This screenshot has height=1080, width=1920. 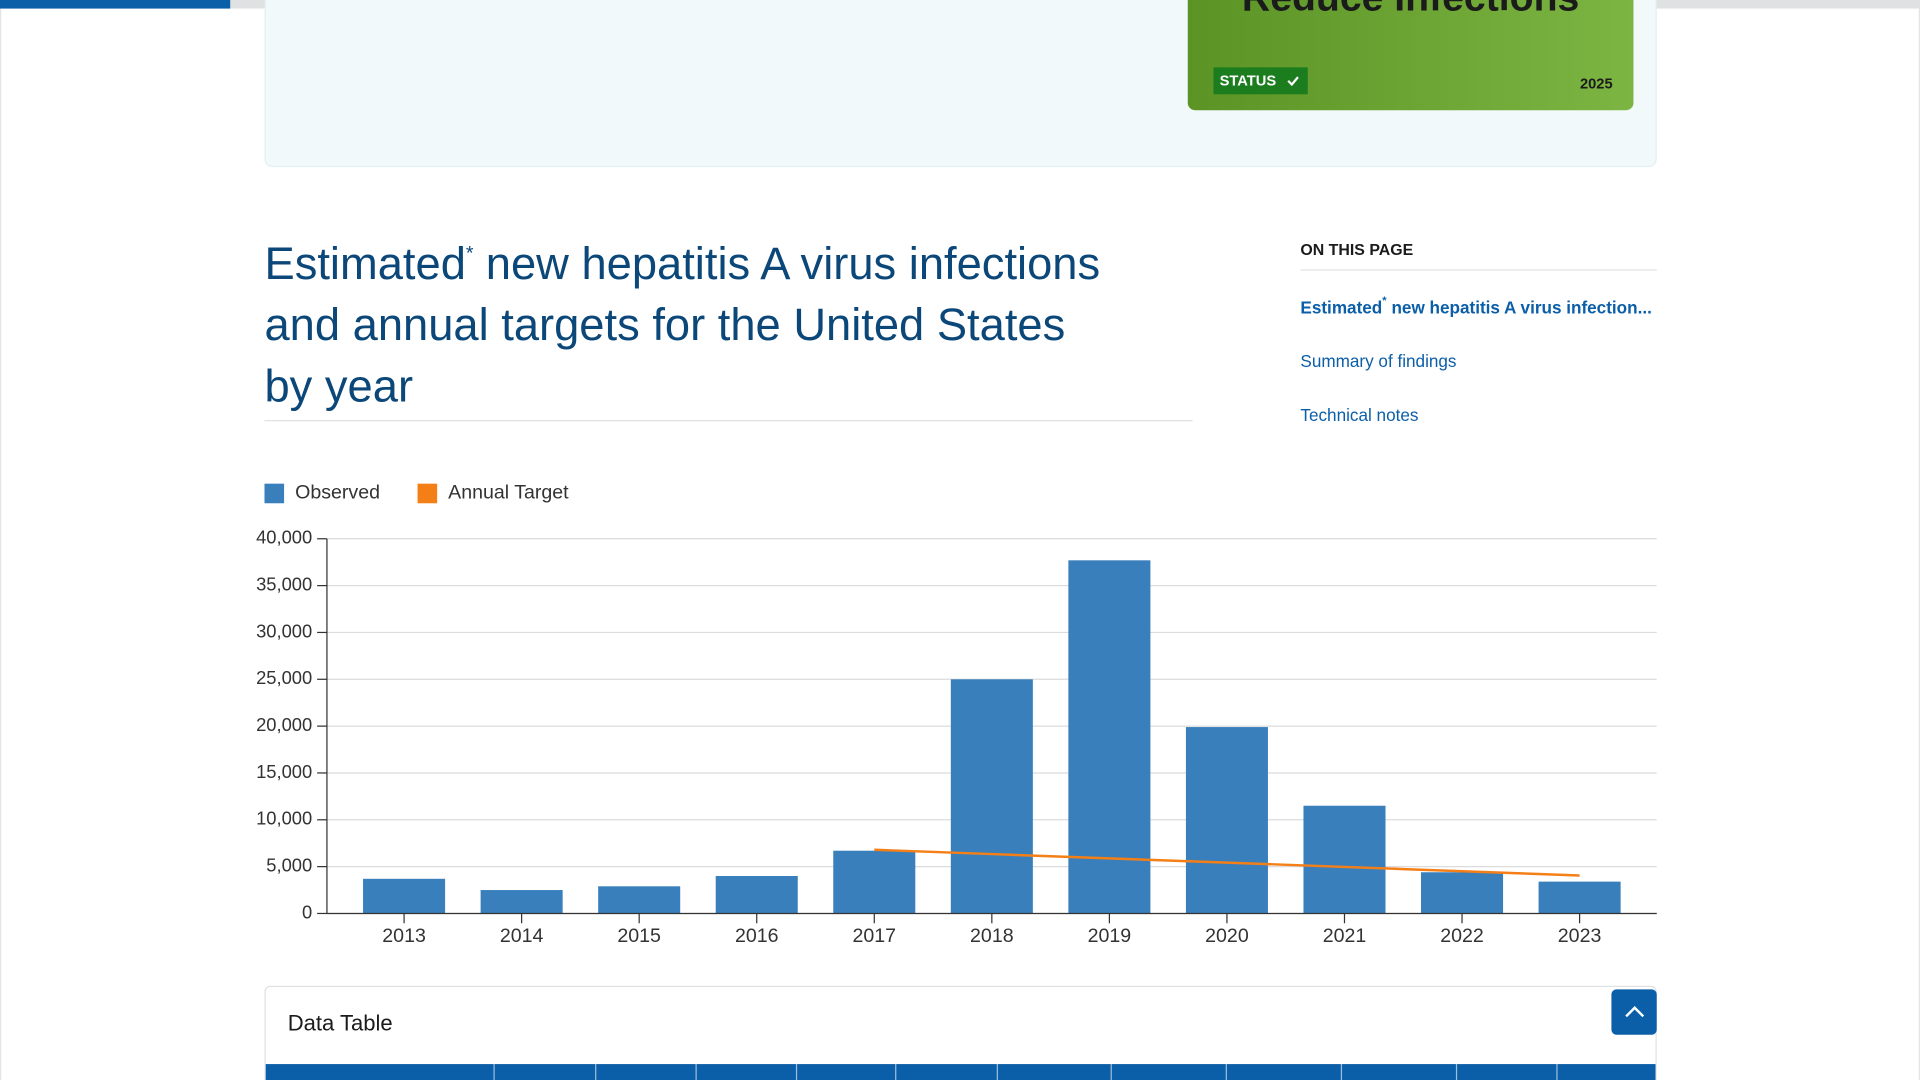 I want to click on x-tick-label: 2019, so click(x=1110, y=936).